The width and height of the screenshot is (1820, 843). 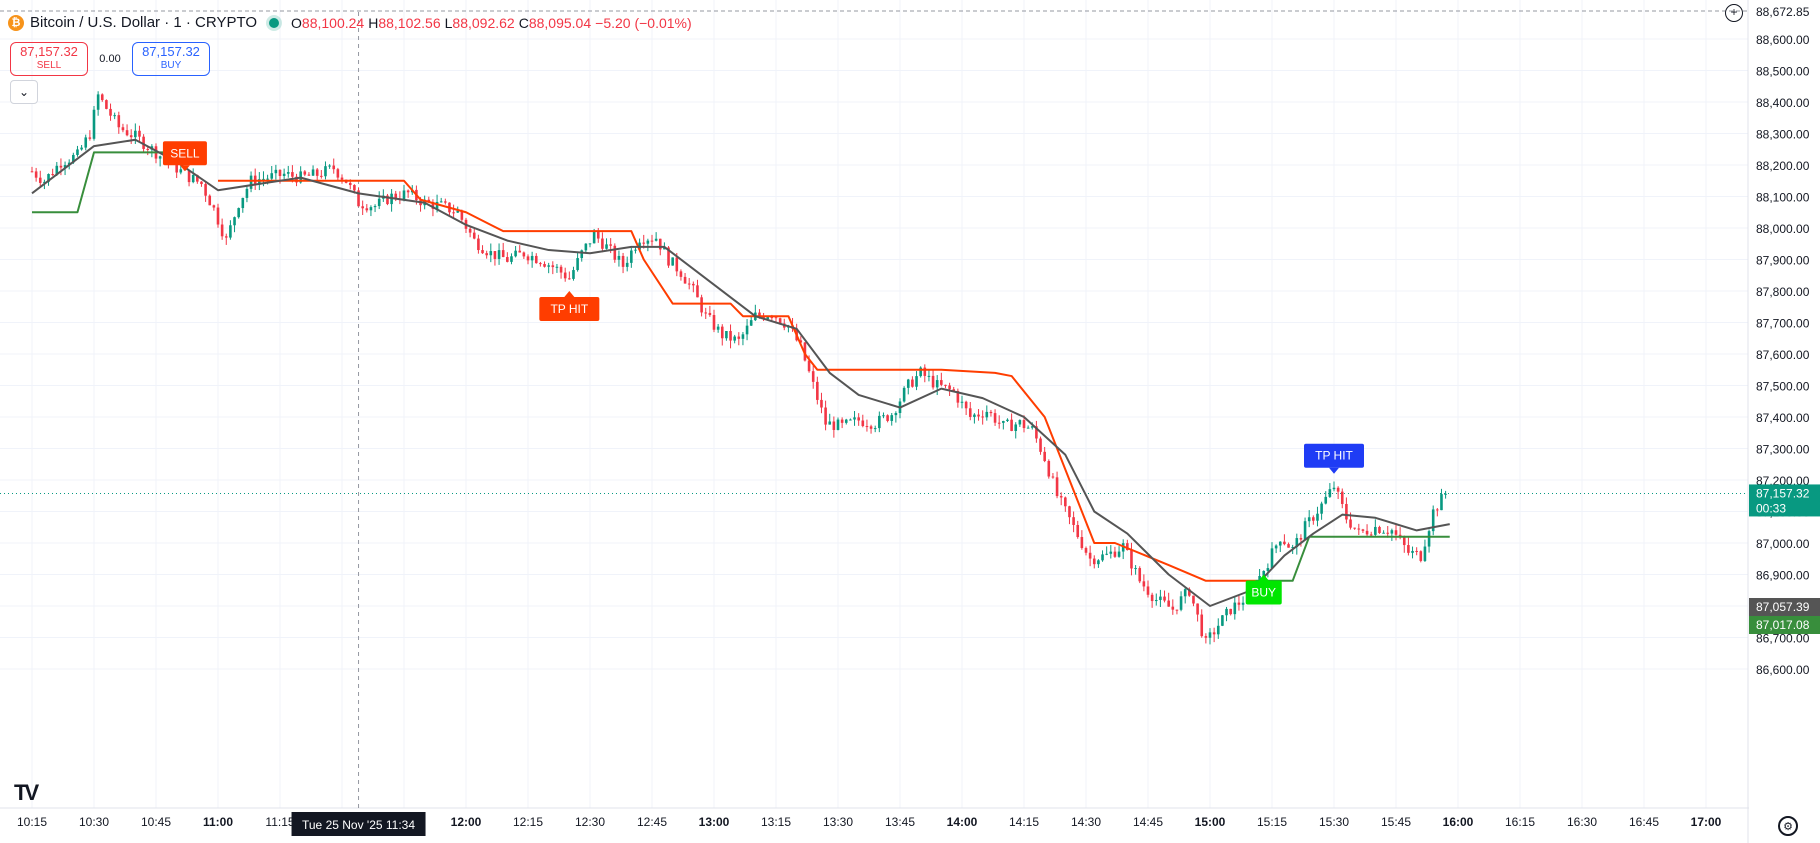 I want to click on settings-icon: ⚙, so click(x=1788, y=826).